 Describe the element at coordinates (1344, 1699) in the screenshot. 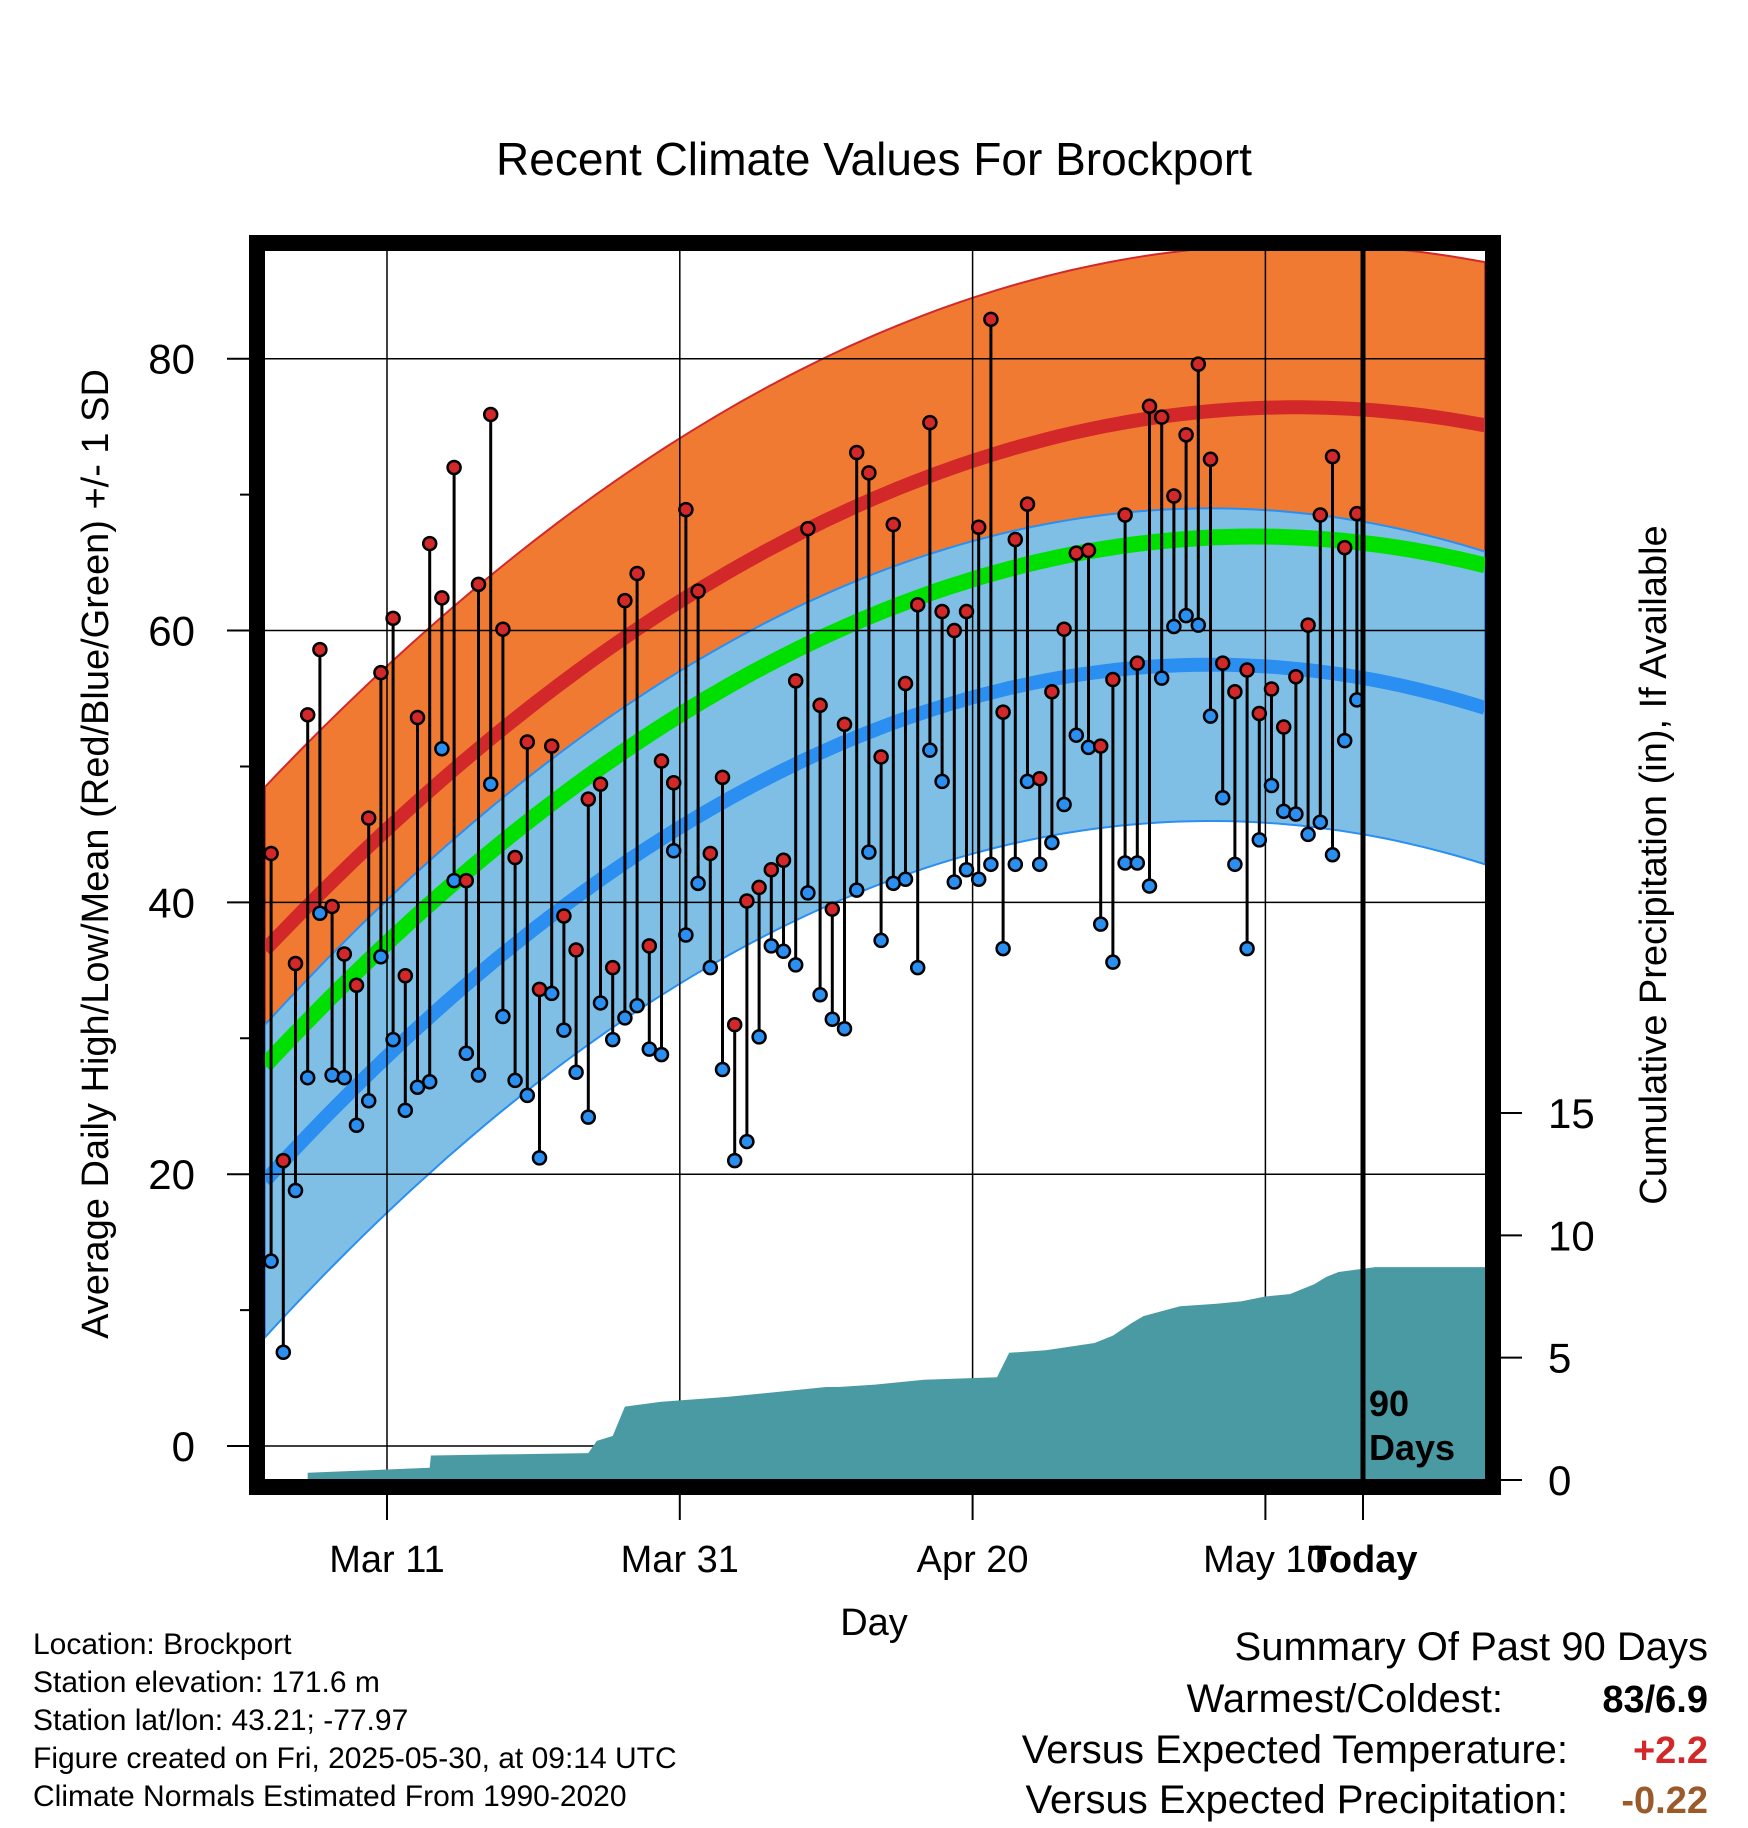

I see `summary-warm-cold-label: Warmest/Coldest:` at that location.